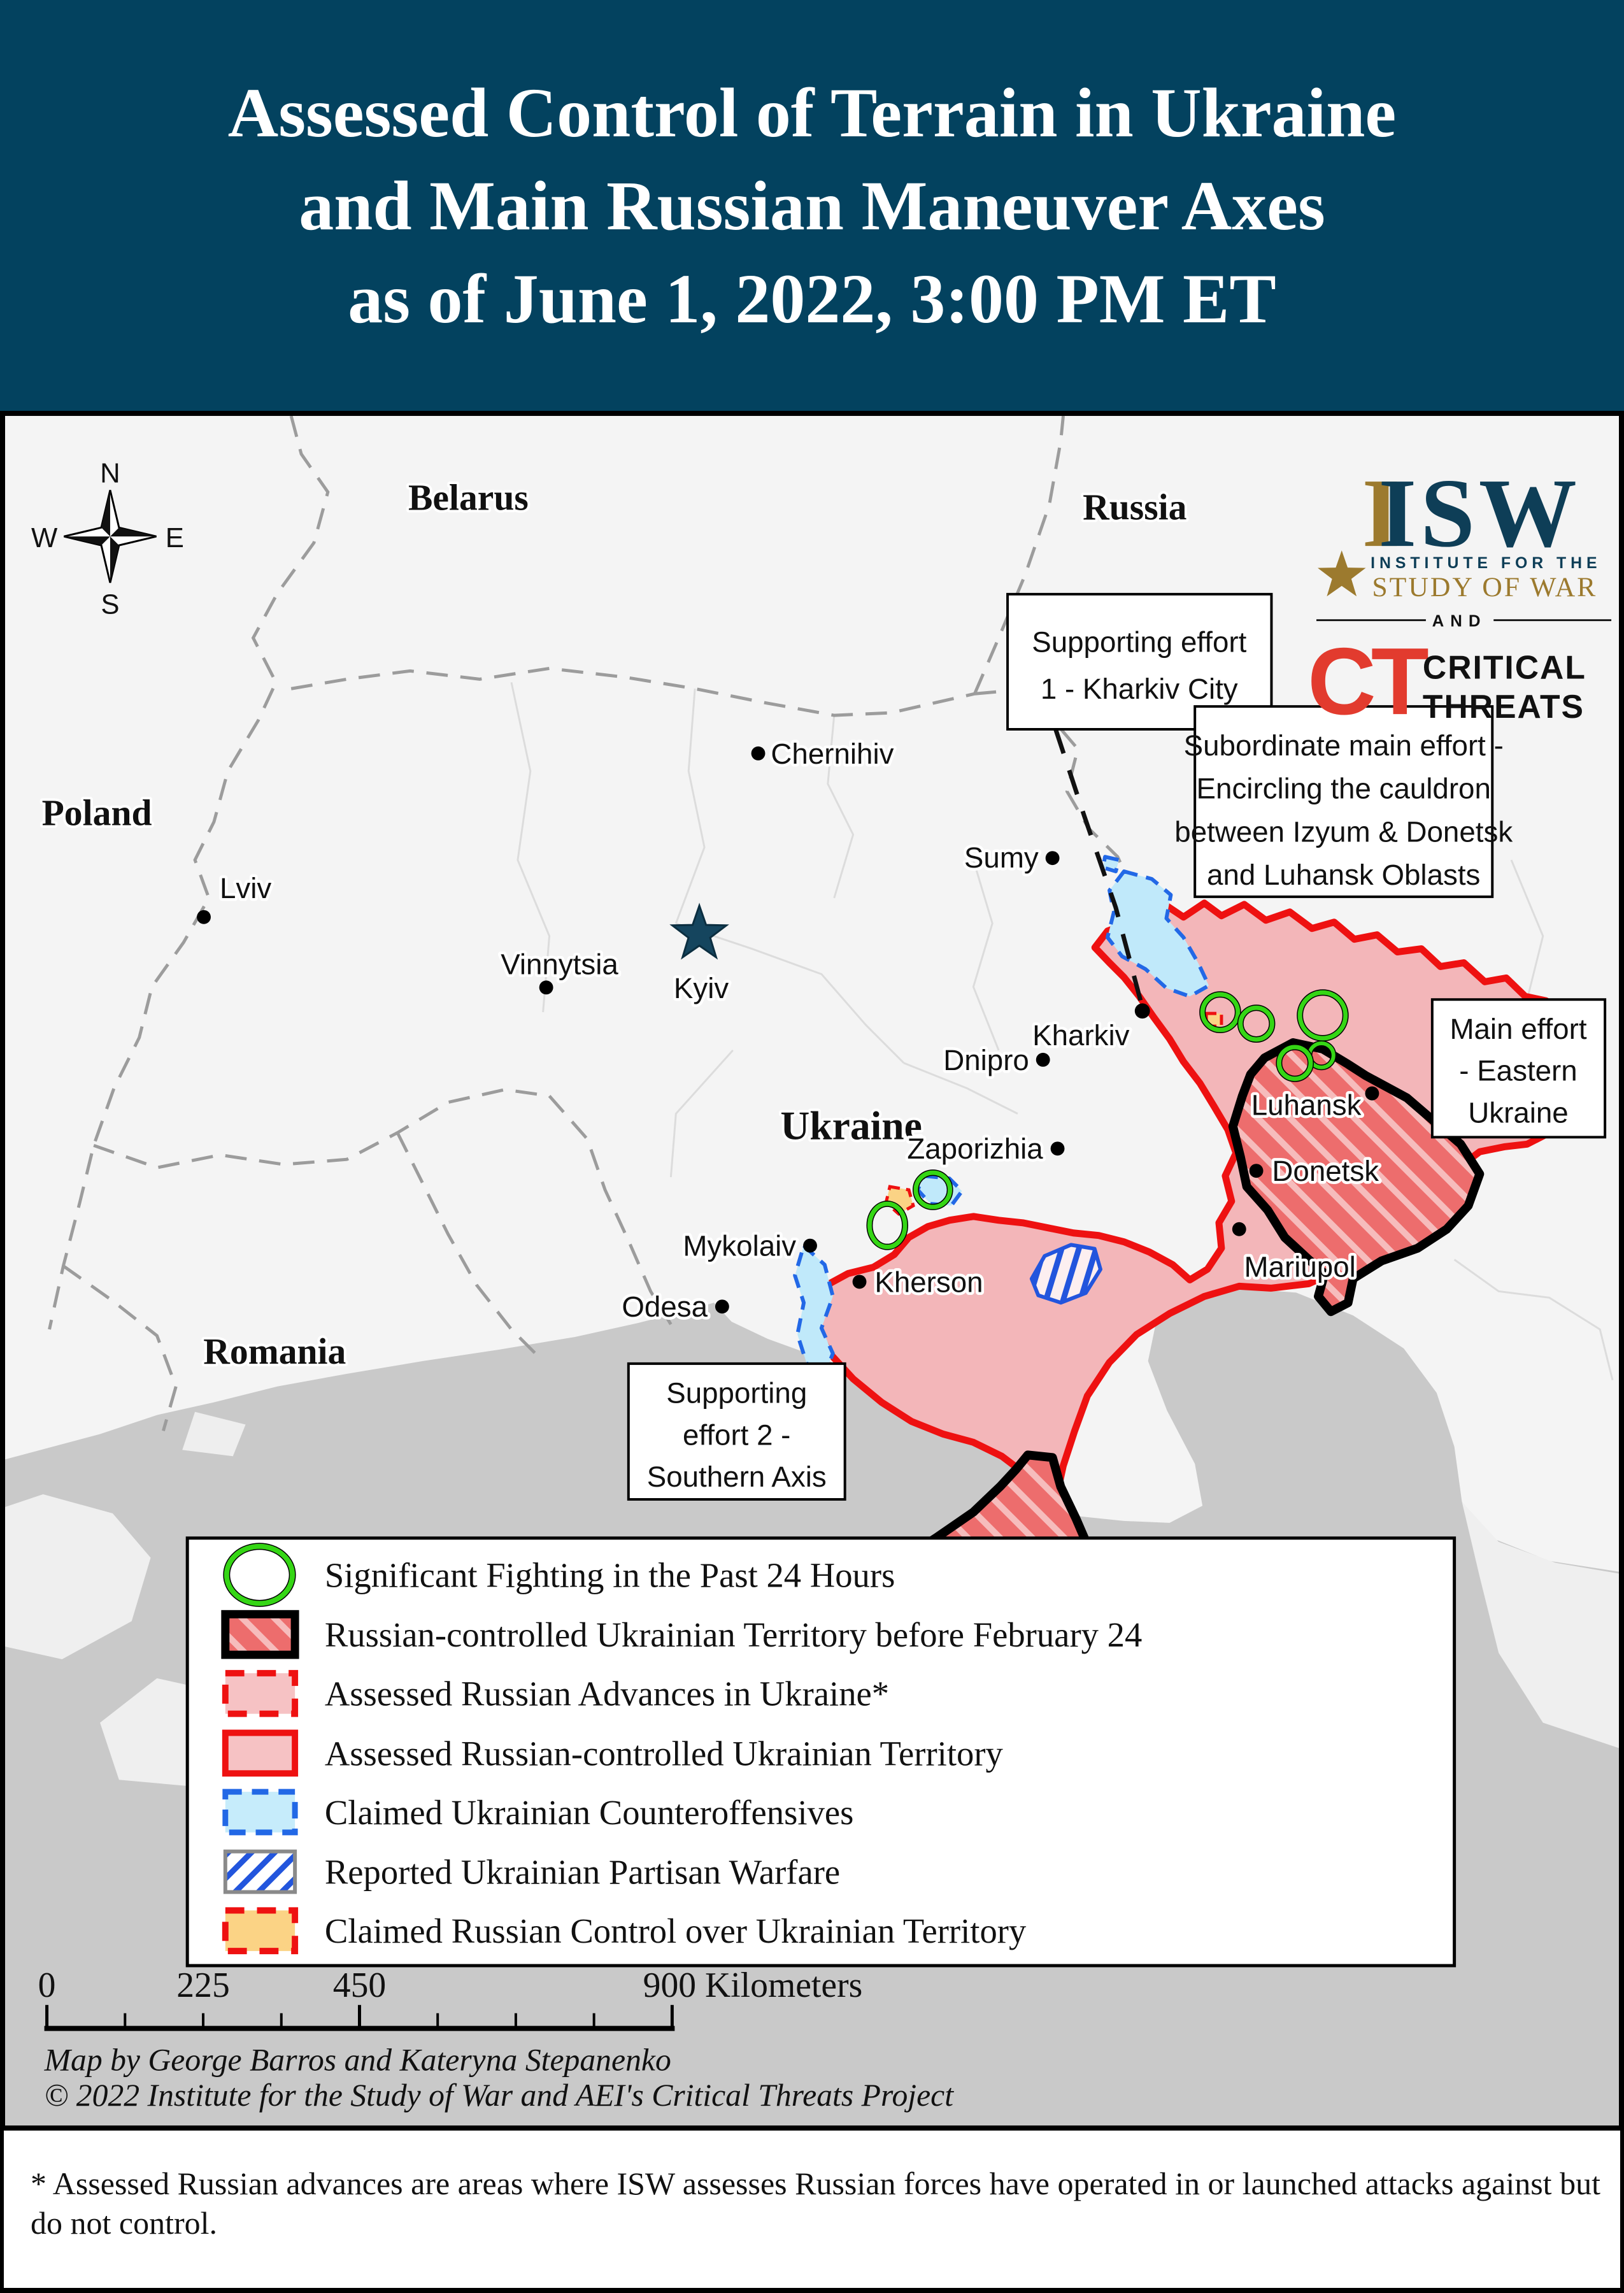  What do you see at coordinates (1065, 1274) in the screenshot?
I see `region-partisan-warfare` at bounding box center [1065, 1274].